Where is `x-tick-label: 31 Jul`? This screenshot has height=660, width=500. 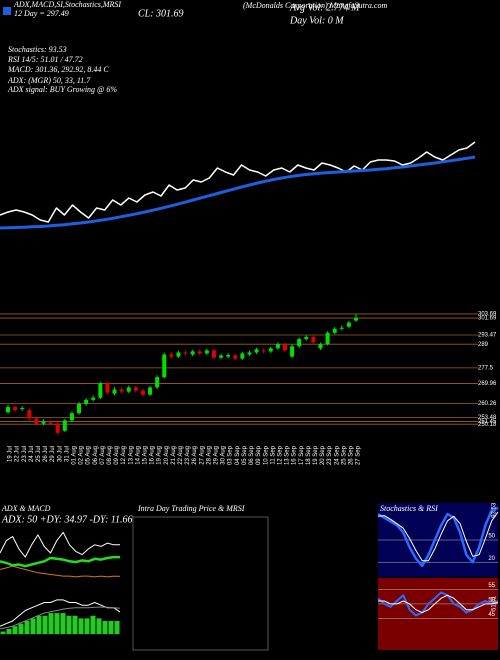 x-tick-label: 31 Jul is located at coordinates (67, 454).